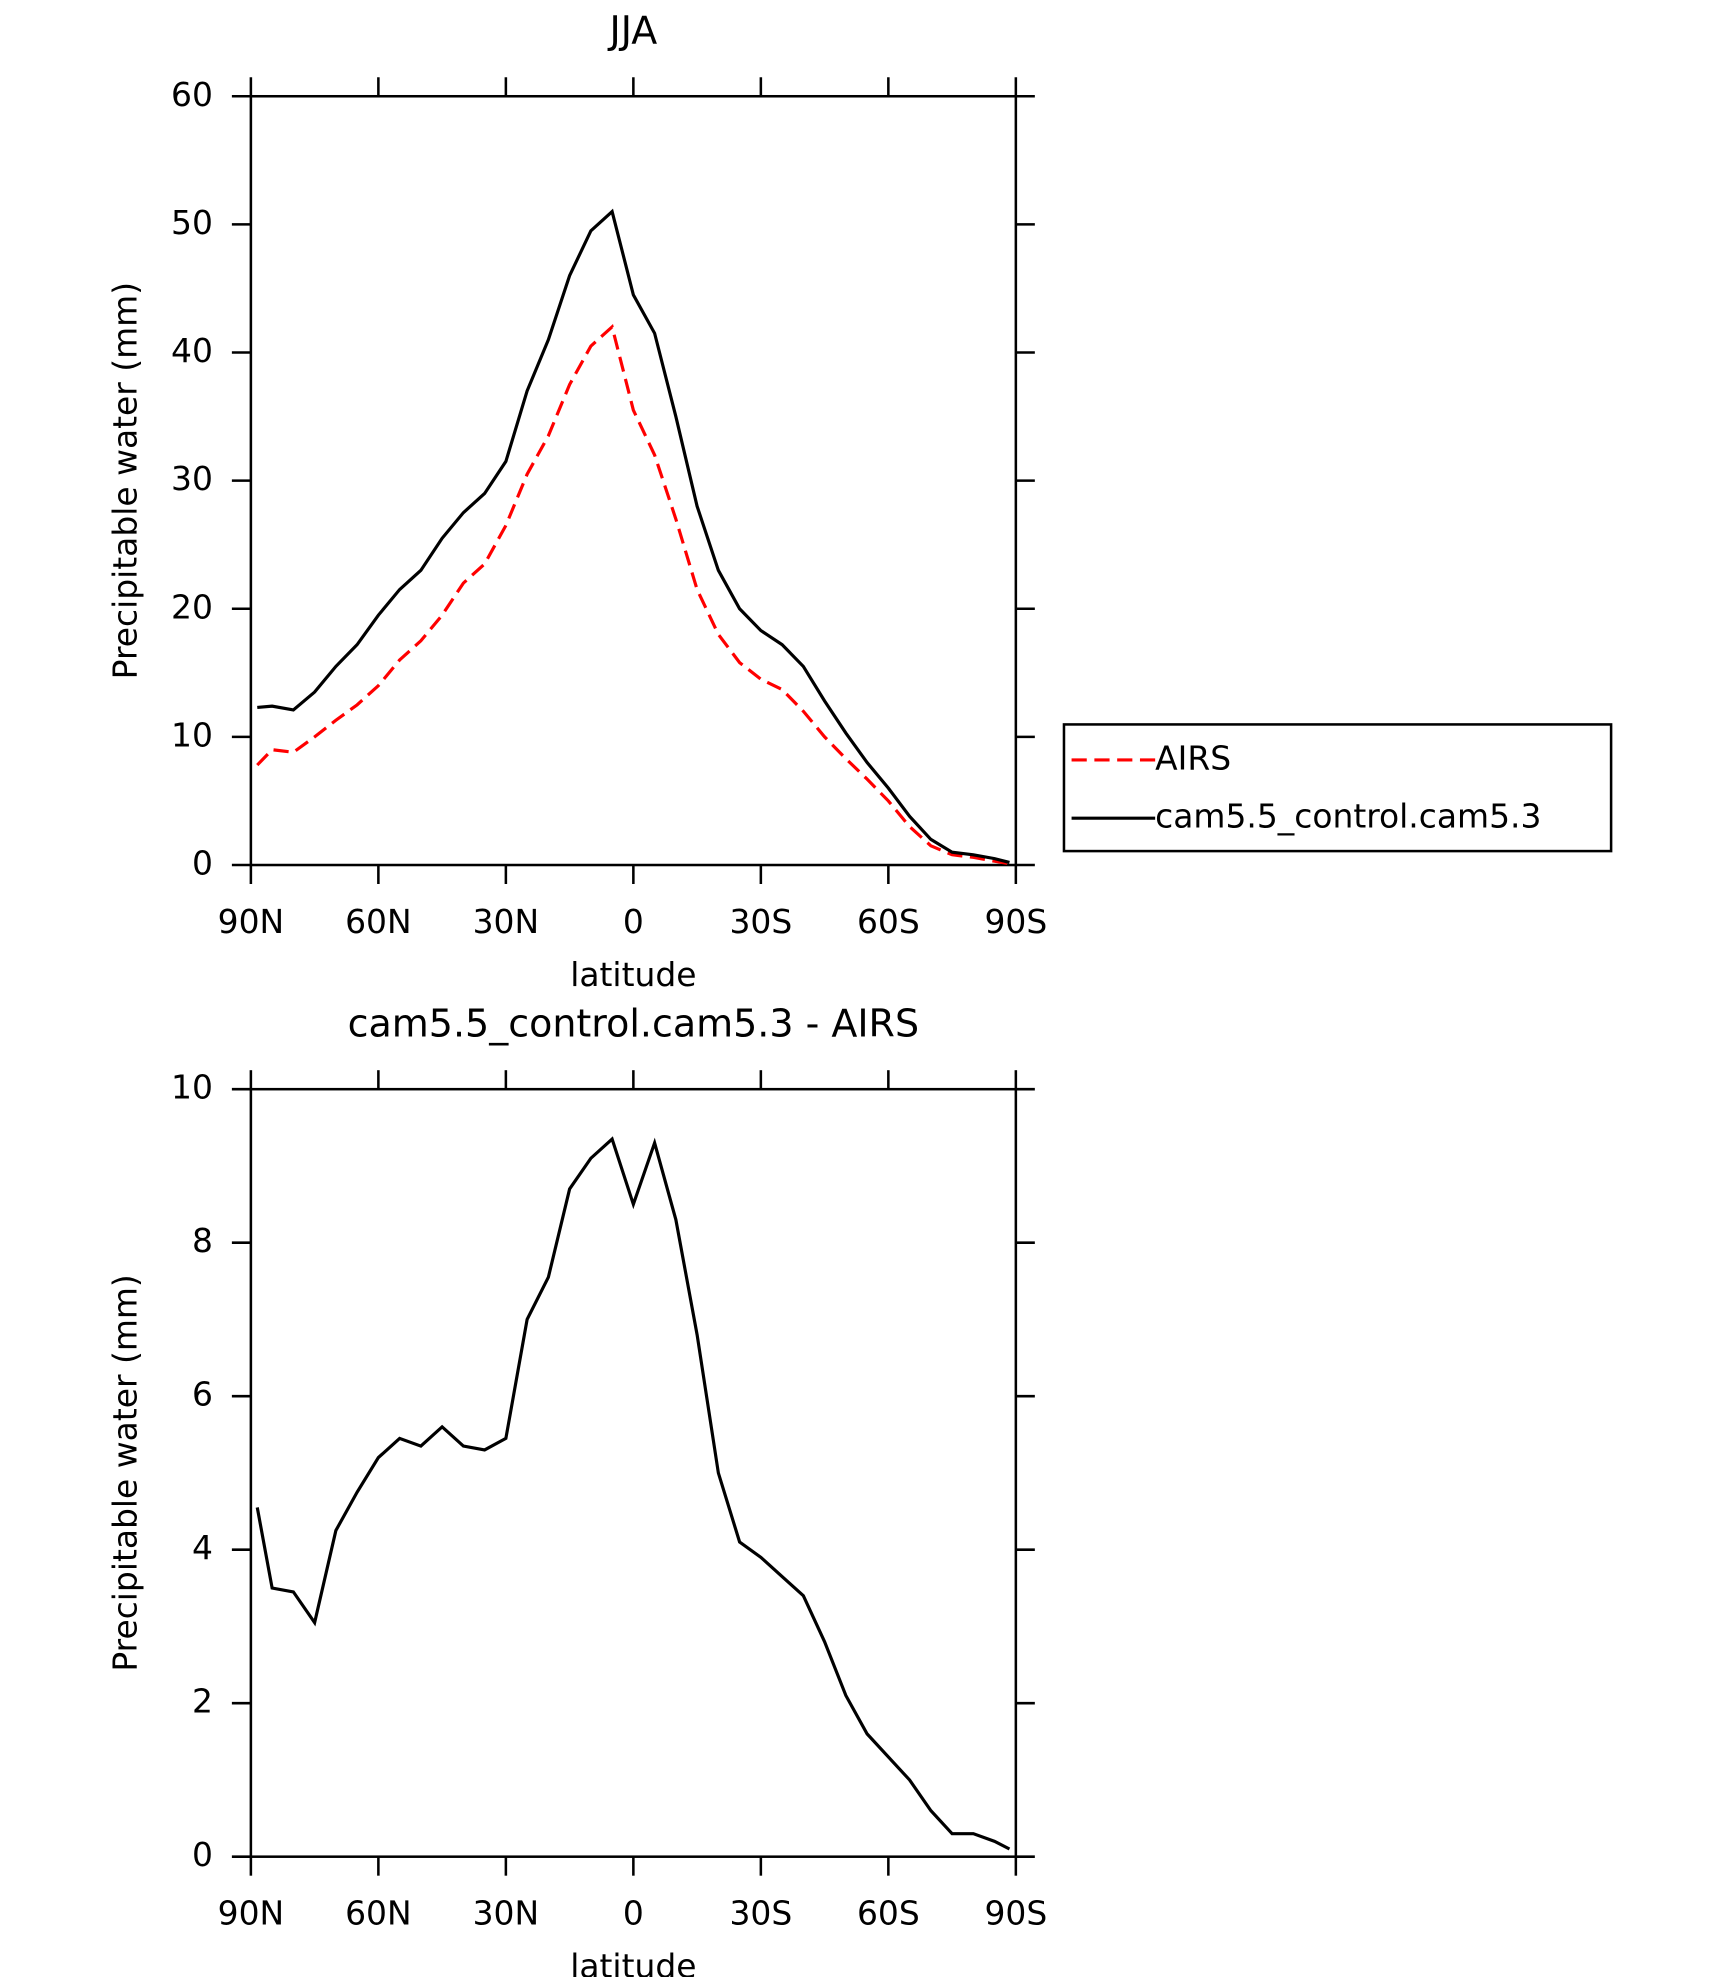 Image resolution: width=1710 pixels, height=1977 pixels. Describe the element at coordinates (192, 606) in the screenshot. I see `y-tick-label: 20` at that location.